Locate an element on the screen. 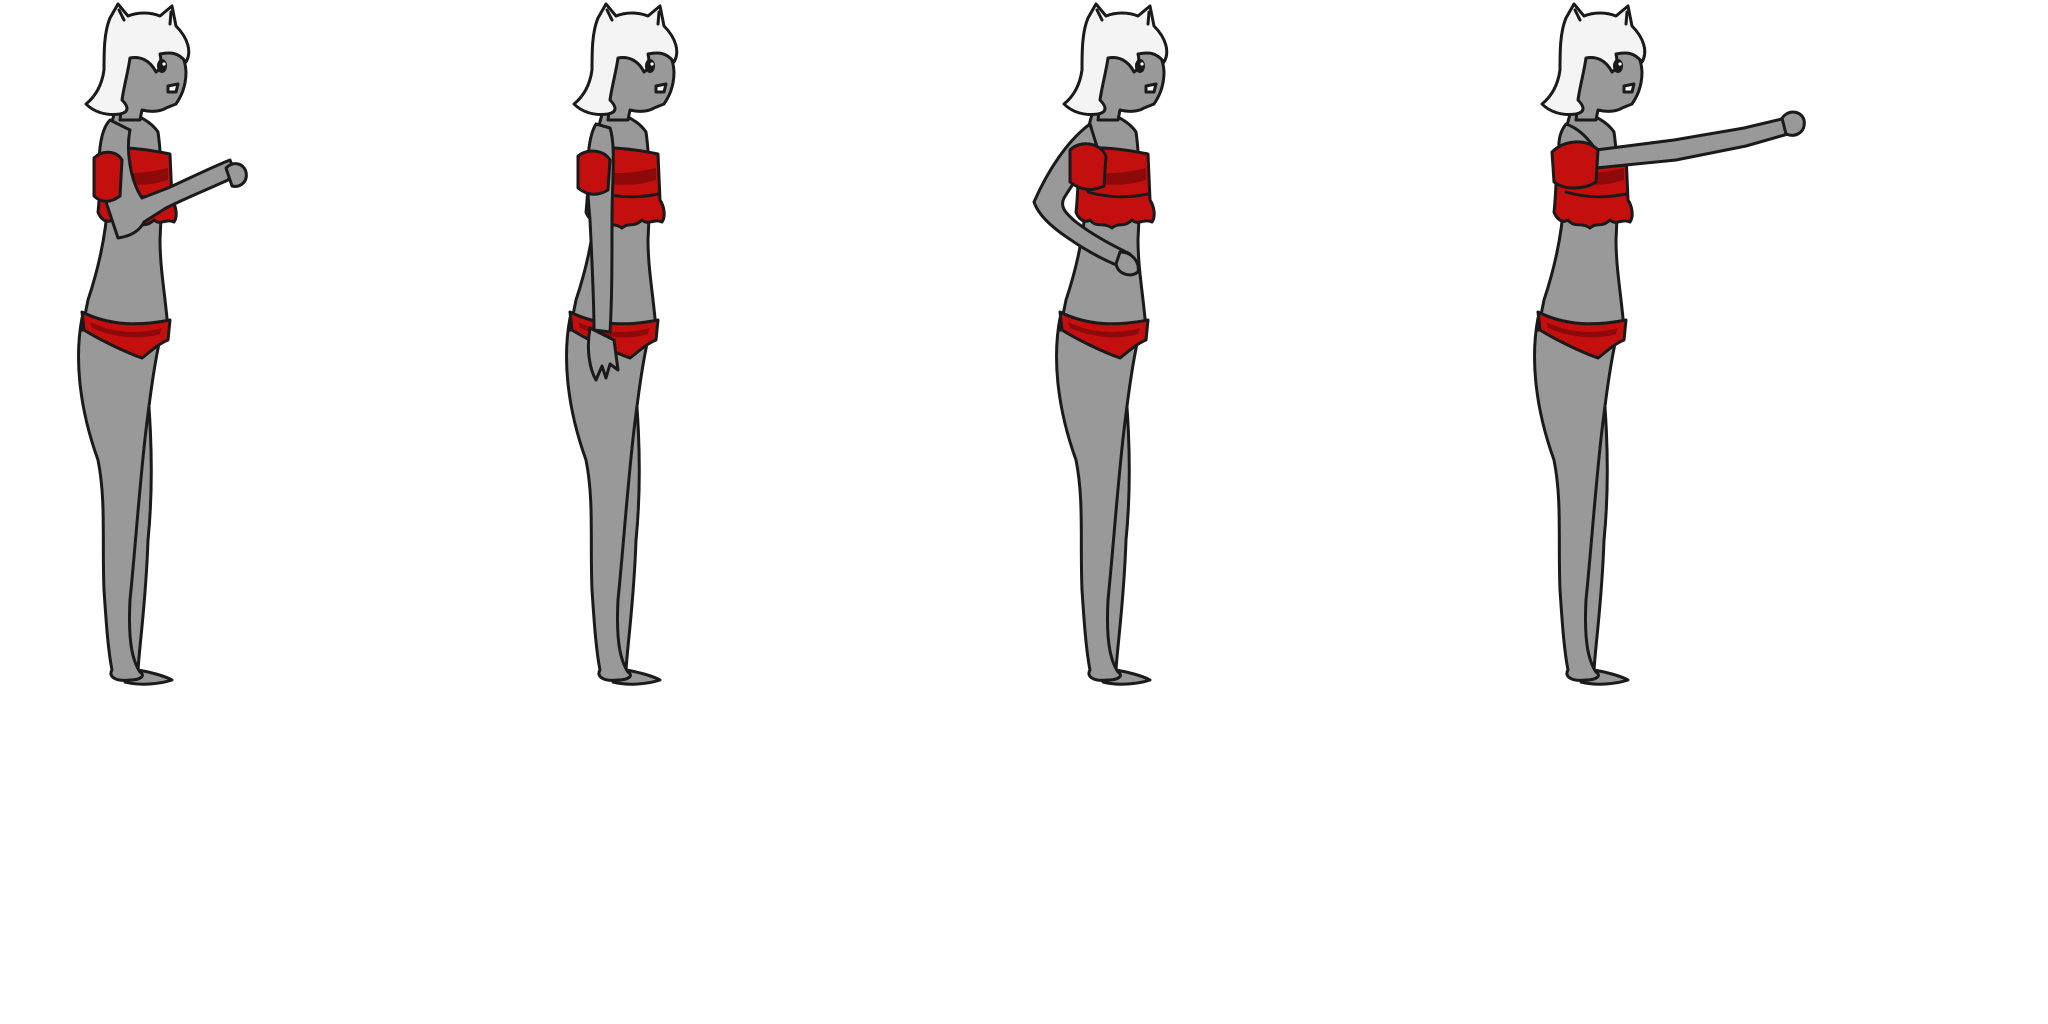 The height and width of the screenshot is (1024, 2048). character-arm-raised-forward-bent is located at coordinates (162, 344).